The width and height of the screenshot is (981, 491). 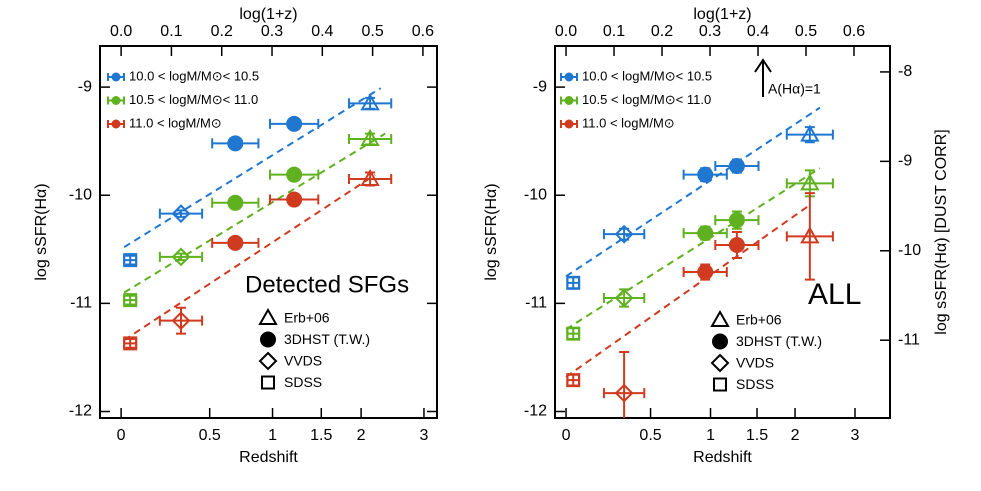 I want to click on x2-tick-label: 0.5, so click(x=372, y=31).